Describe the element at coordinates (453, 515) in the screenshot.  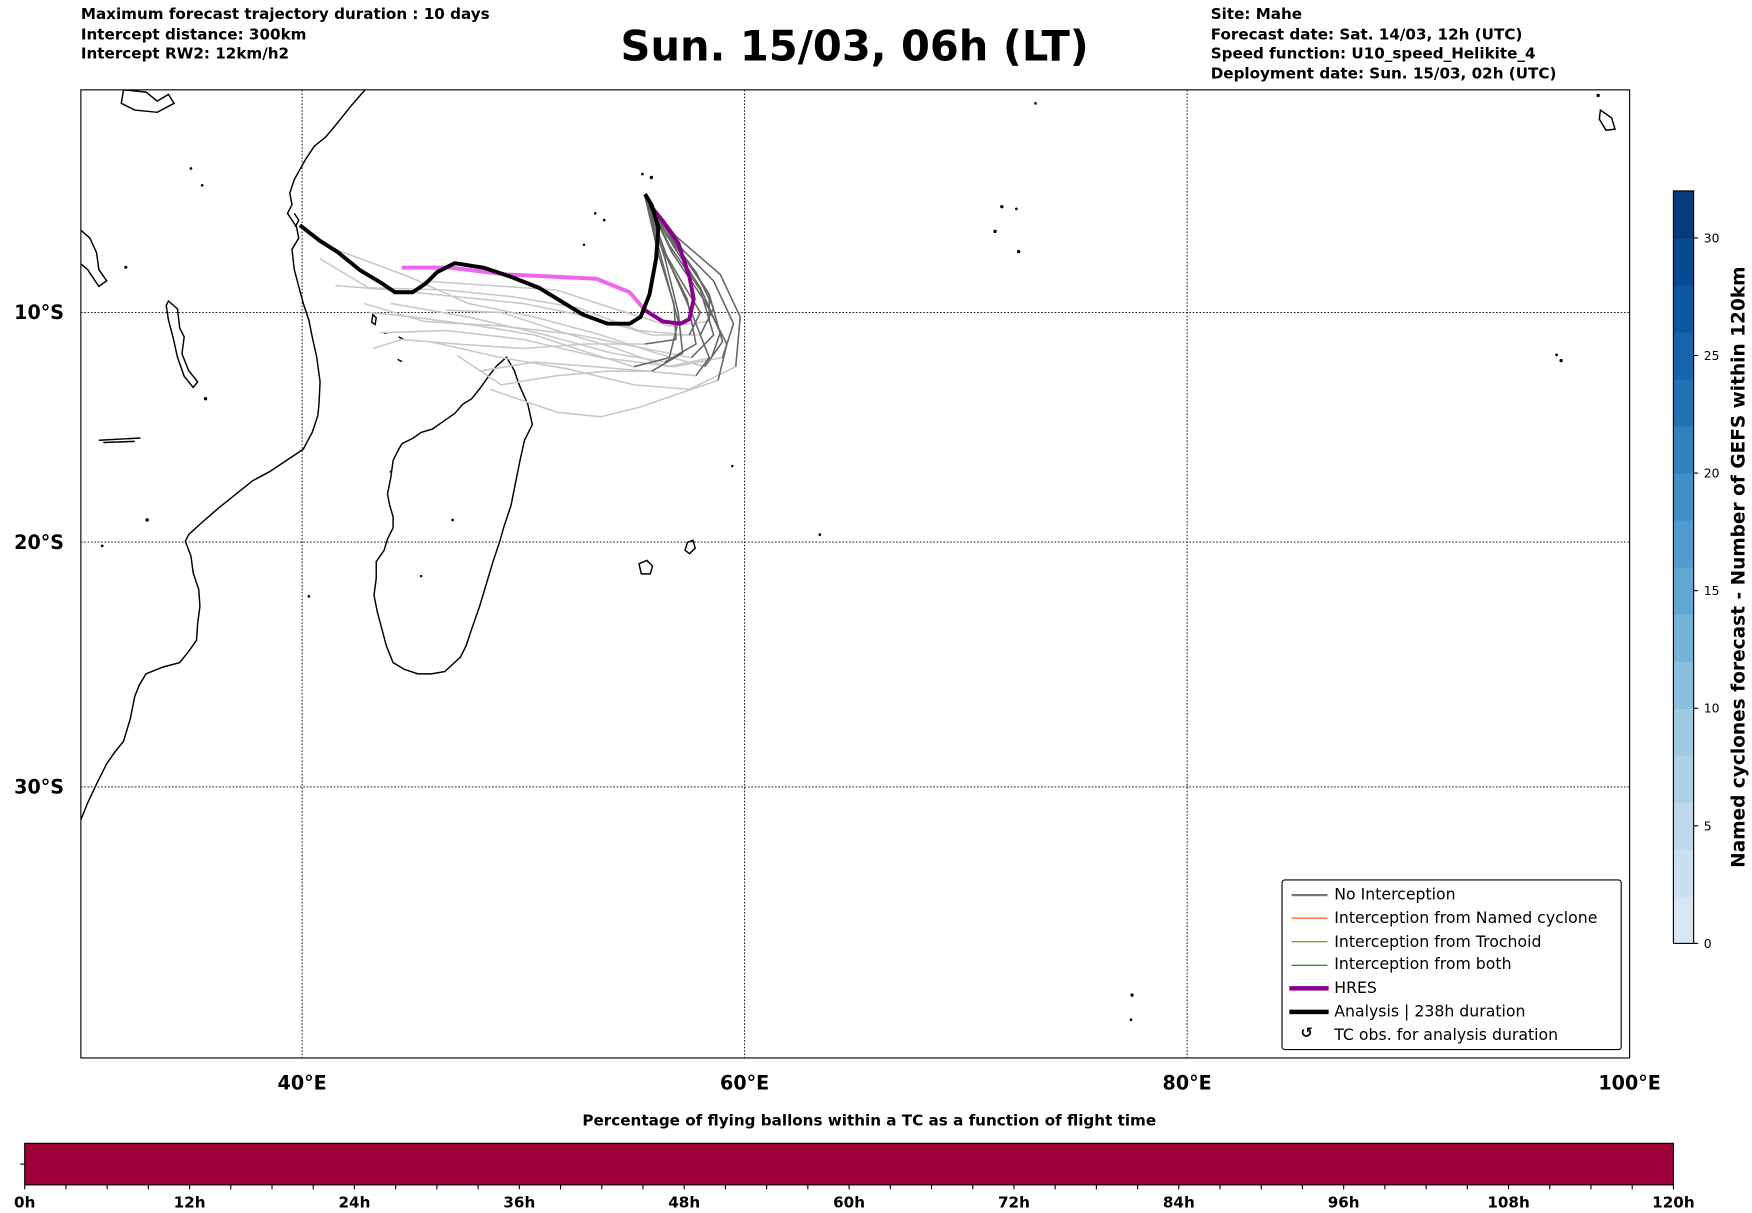
I see `madagascar-coast` at that location.